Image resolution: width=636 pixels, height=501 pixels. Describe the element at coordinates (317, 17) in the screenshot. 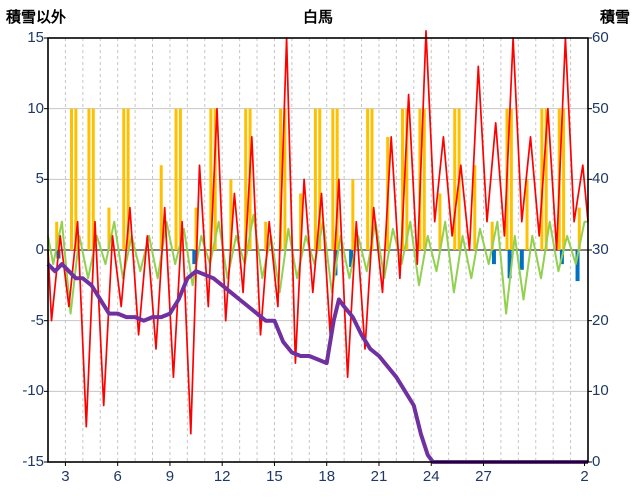

I see `chart-title: 白馬` at that location.